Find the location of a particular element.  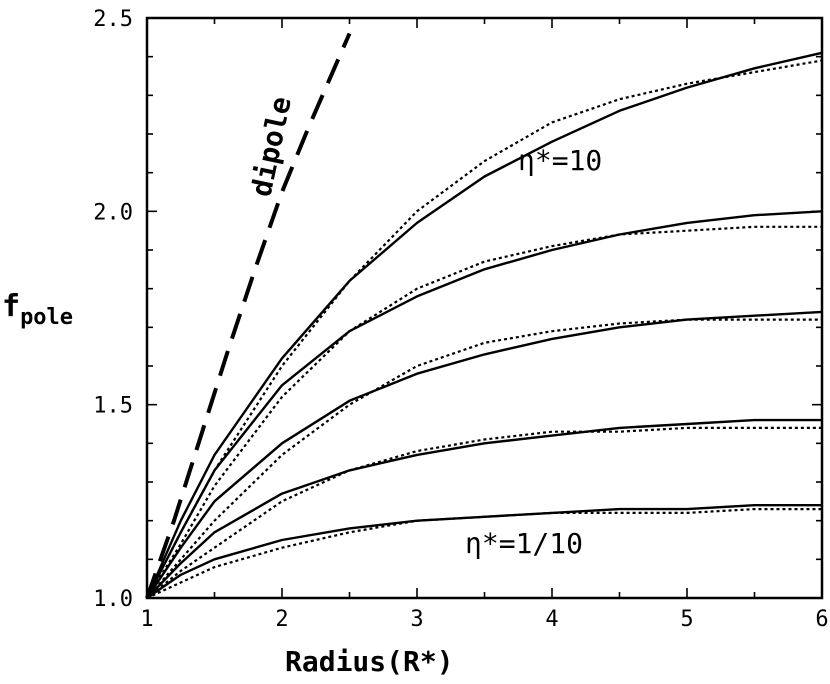

dipole-label: dipole is located at coordinates (271, 147).